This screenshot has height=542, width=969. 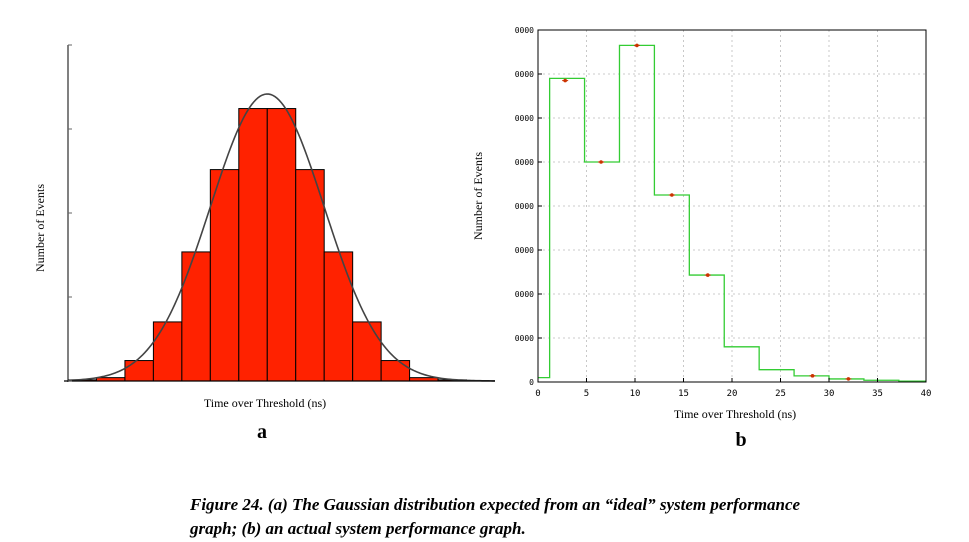 What do you see at coordinates (683, 394) in the screenshot?
I see `panel-b-x-tick-label: 15` at bounding box center [683, 394].